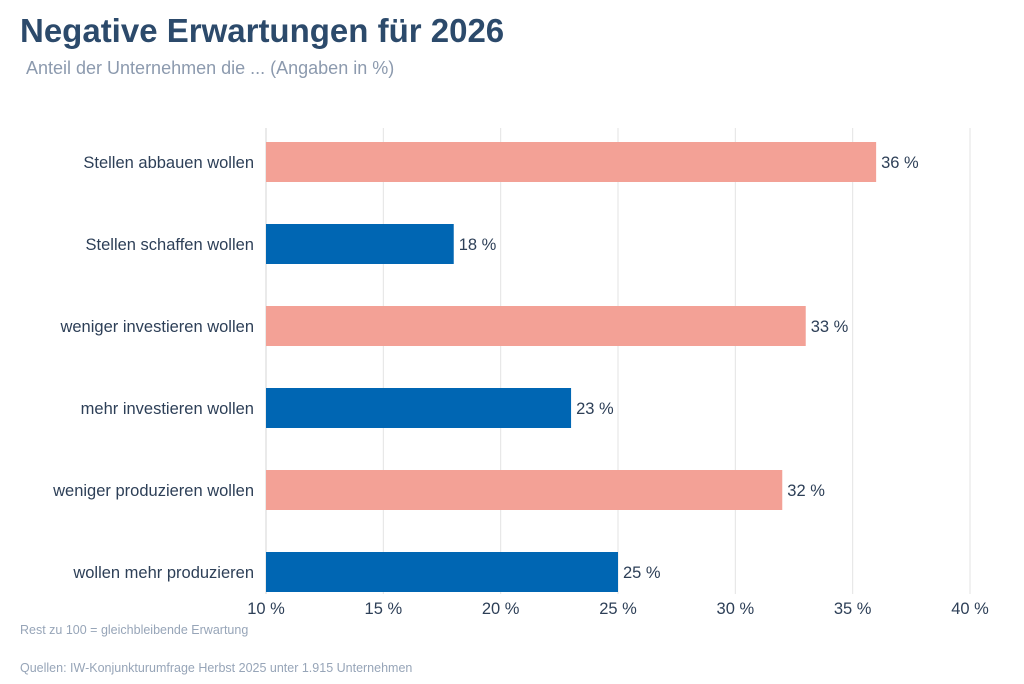 The width and height of the screenshot is (1024, 684). I want to click on x-tick-label: 10 %, so click(266, 609).